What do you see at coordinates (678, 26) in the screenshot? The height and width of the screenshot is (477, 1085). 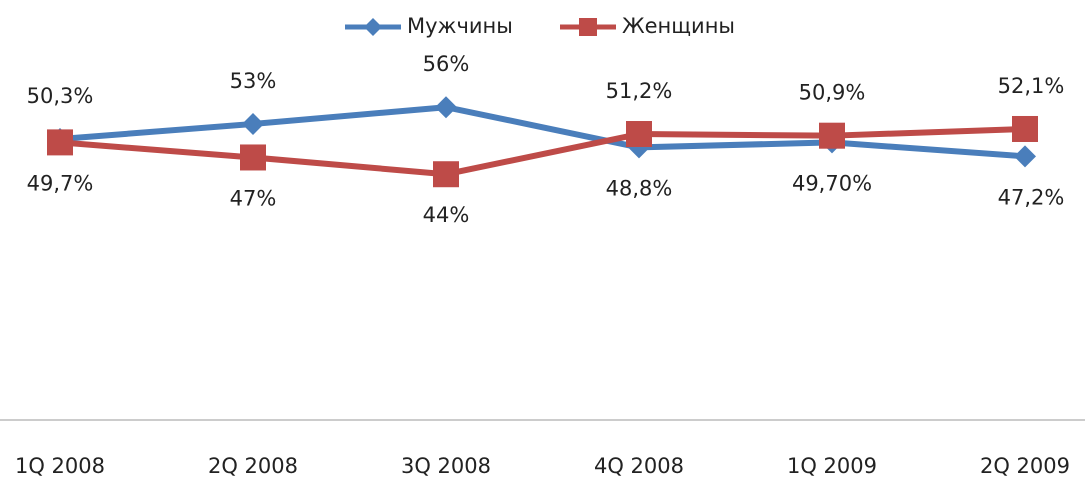 I see `legend-label: Женщины` at bounding box center [678, 26].